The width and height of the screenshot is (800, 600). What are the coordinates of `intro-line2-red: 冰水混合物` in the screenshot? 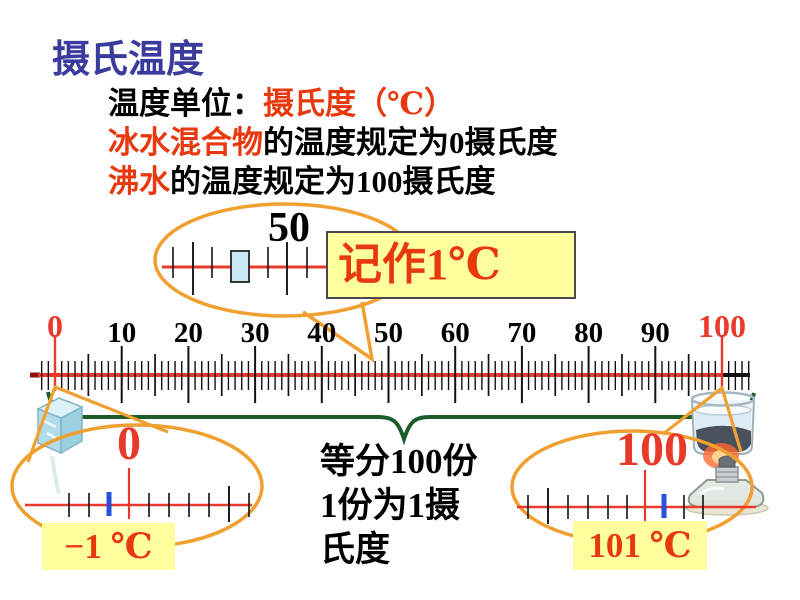 It's located at (185, 142).